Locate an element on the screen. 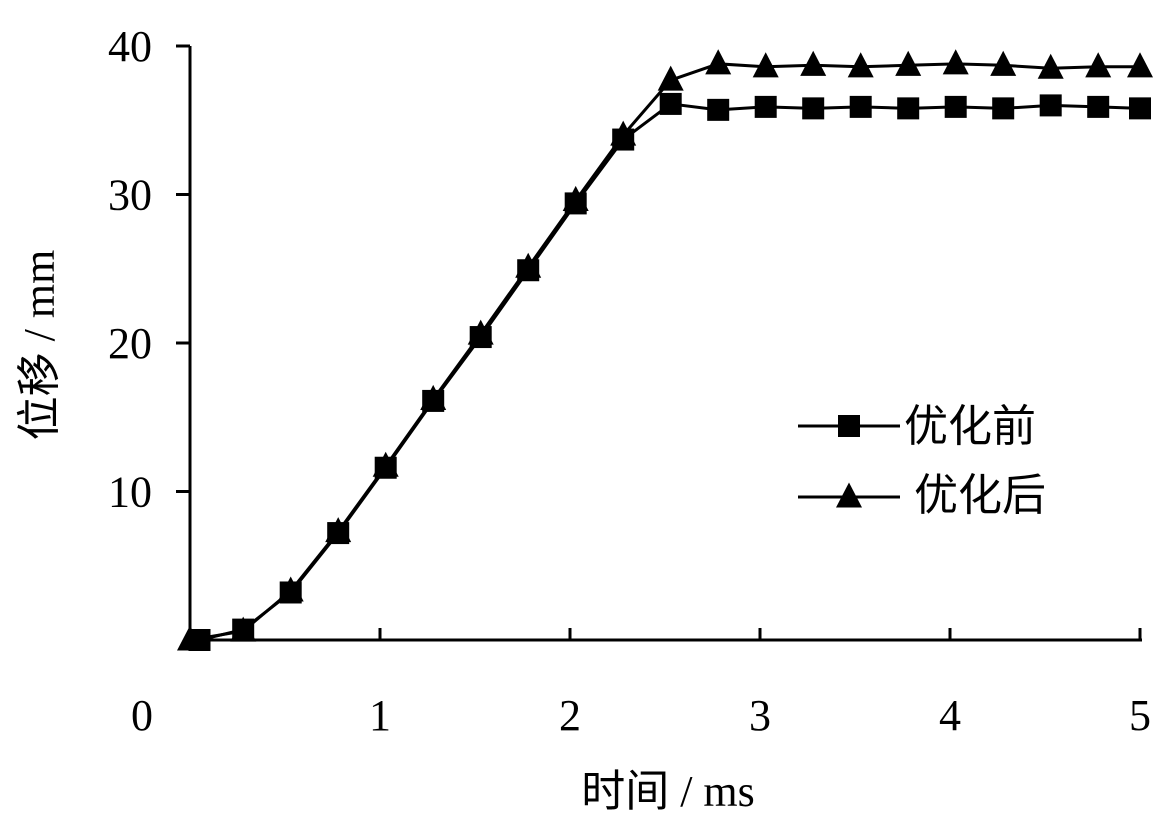  x-tick-label: 1 is located at coordinates (380, 715).